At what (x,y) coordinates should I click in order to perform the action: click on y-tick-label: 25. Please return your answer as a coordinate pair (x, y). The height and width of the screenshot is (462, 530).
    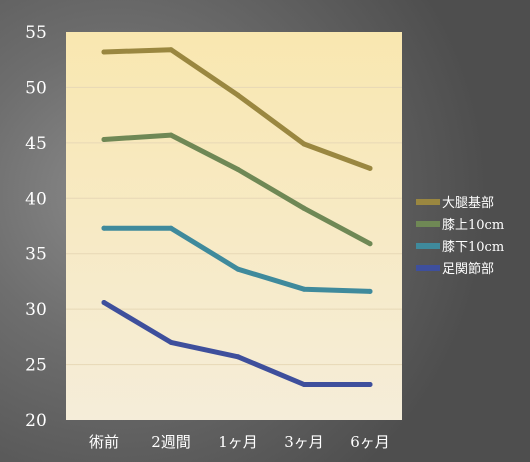
    Looking at the image, I should click on (36, 366).